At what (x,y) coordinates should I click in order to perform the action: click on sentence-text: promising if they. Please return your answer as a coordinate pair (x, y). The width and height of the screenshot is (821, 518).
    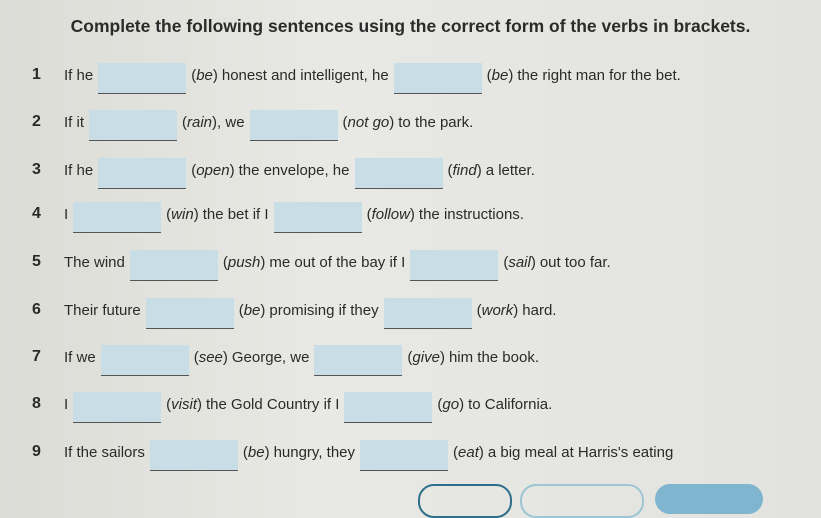
    Looking at the image, I should click on (324, 310).